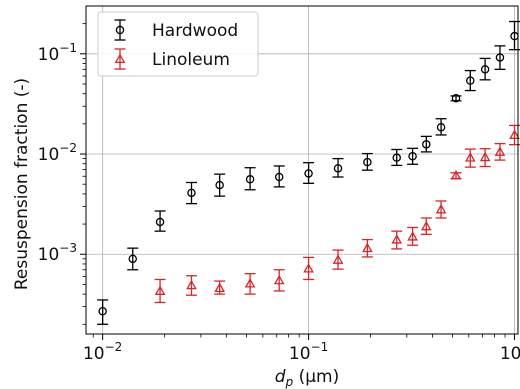 Image resolution: width=520 pixels, height=389 pixels. Describe the element at coordinates (22, 184) in the screenshot. I see `y-axis-title: Resuspension fraction (-)` at that location.